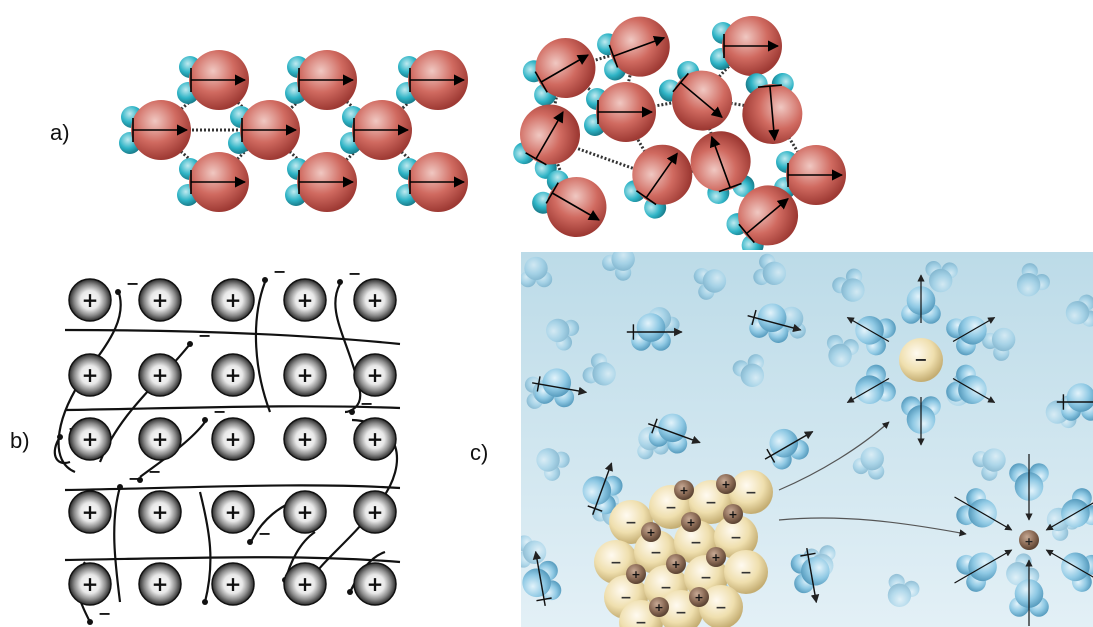  I want to click on panel-label-c: c), so click(479, 452).